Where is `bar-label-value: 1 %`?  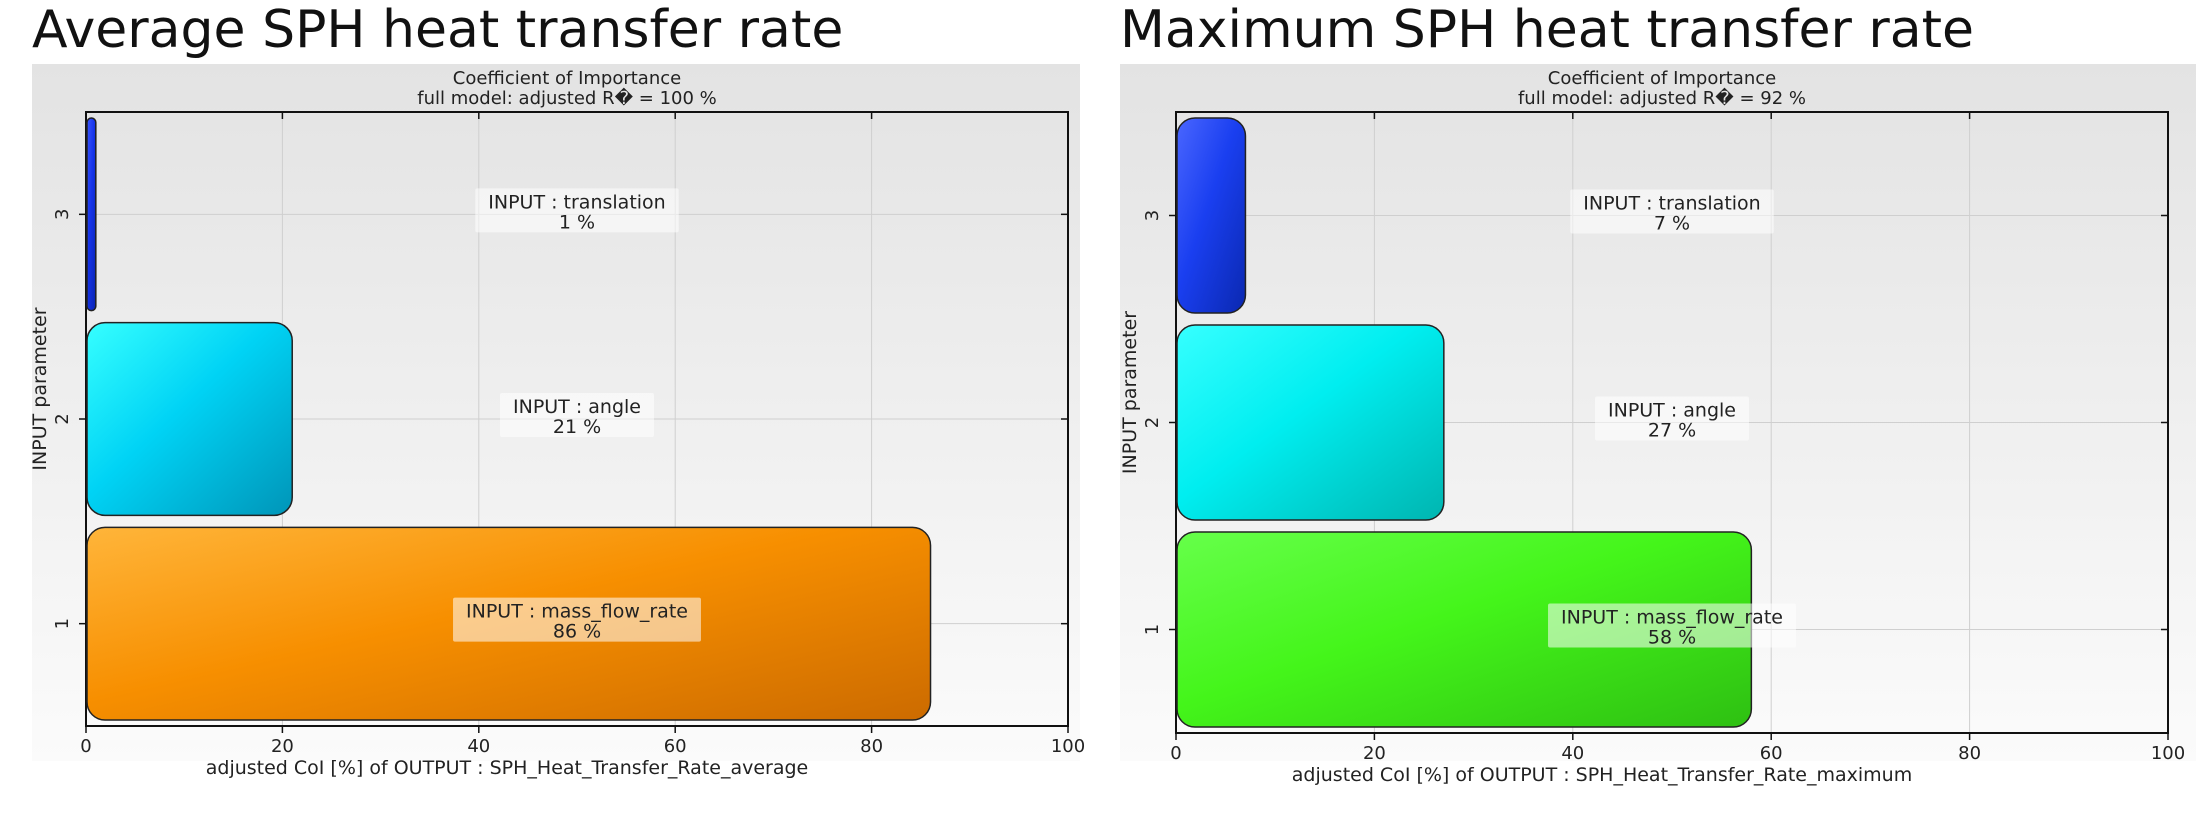
bar-label-value: 1 % is located at coordinates (577, 222).